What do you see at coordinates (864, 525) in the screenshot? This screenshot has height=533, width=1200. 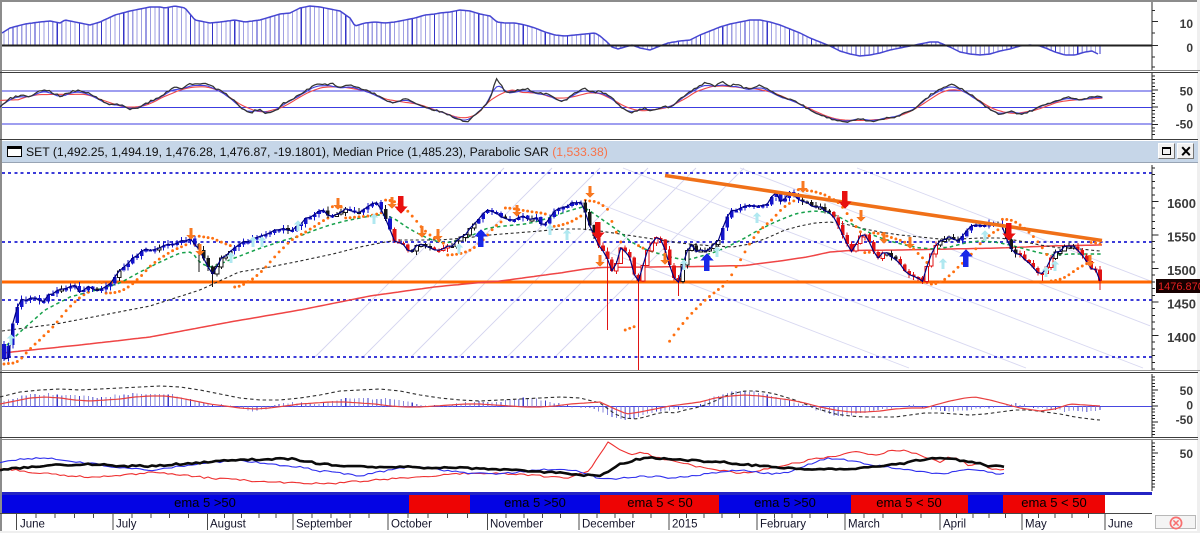 I see `svg-text: March` at bounding box center [864, 525].